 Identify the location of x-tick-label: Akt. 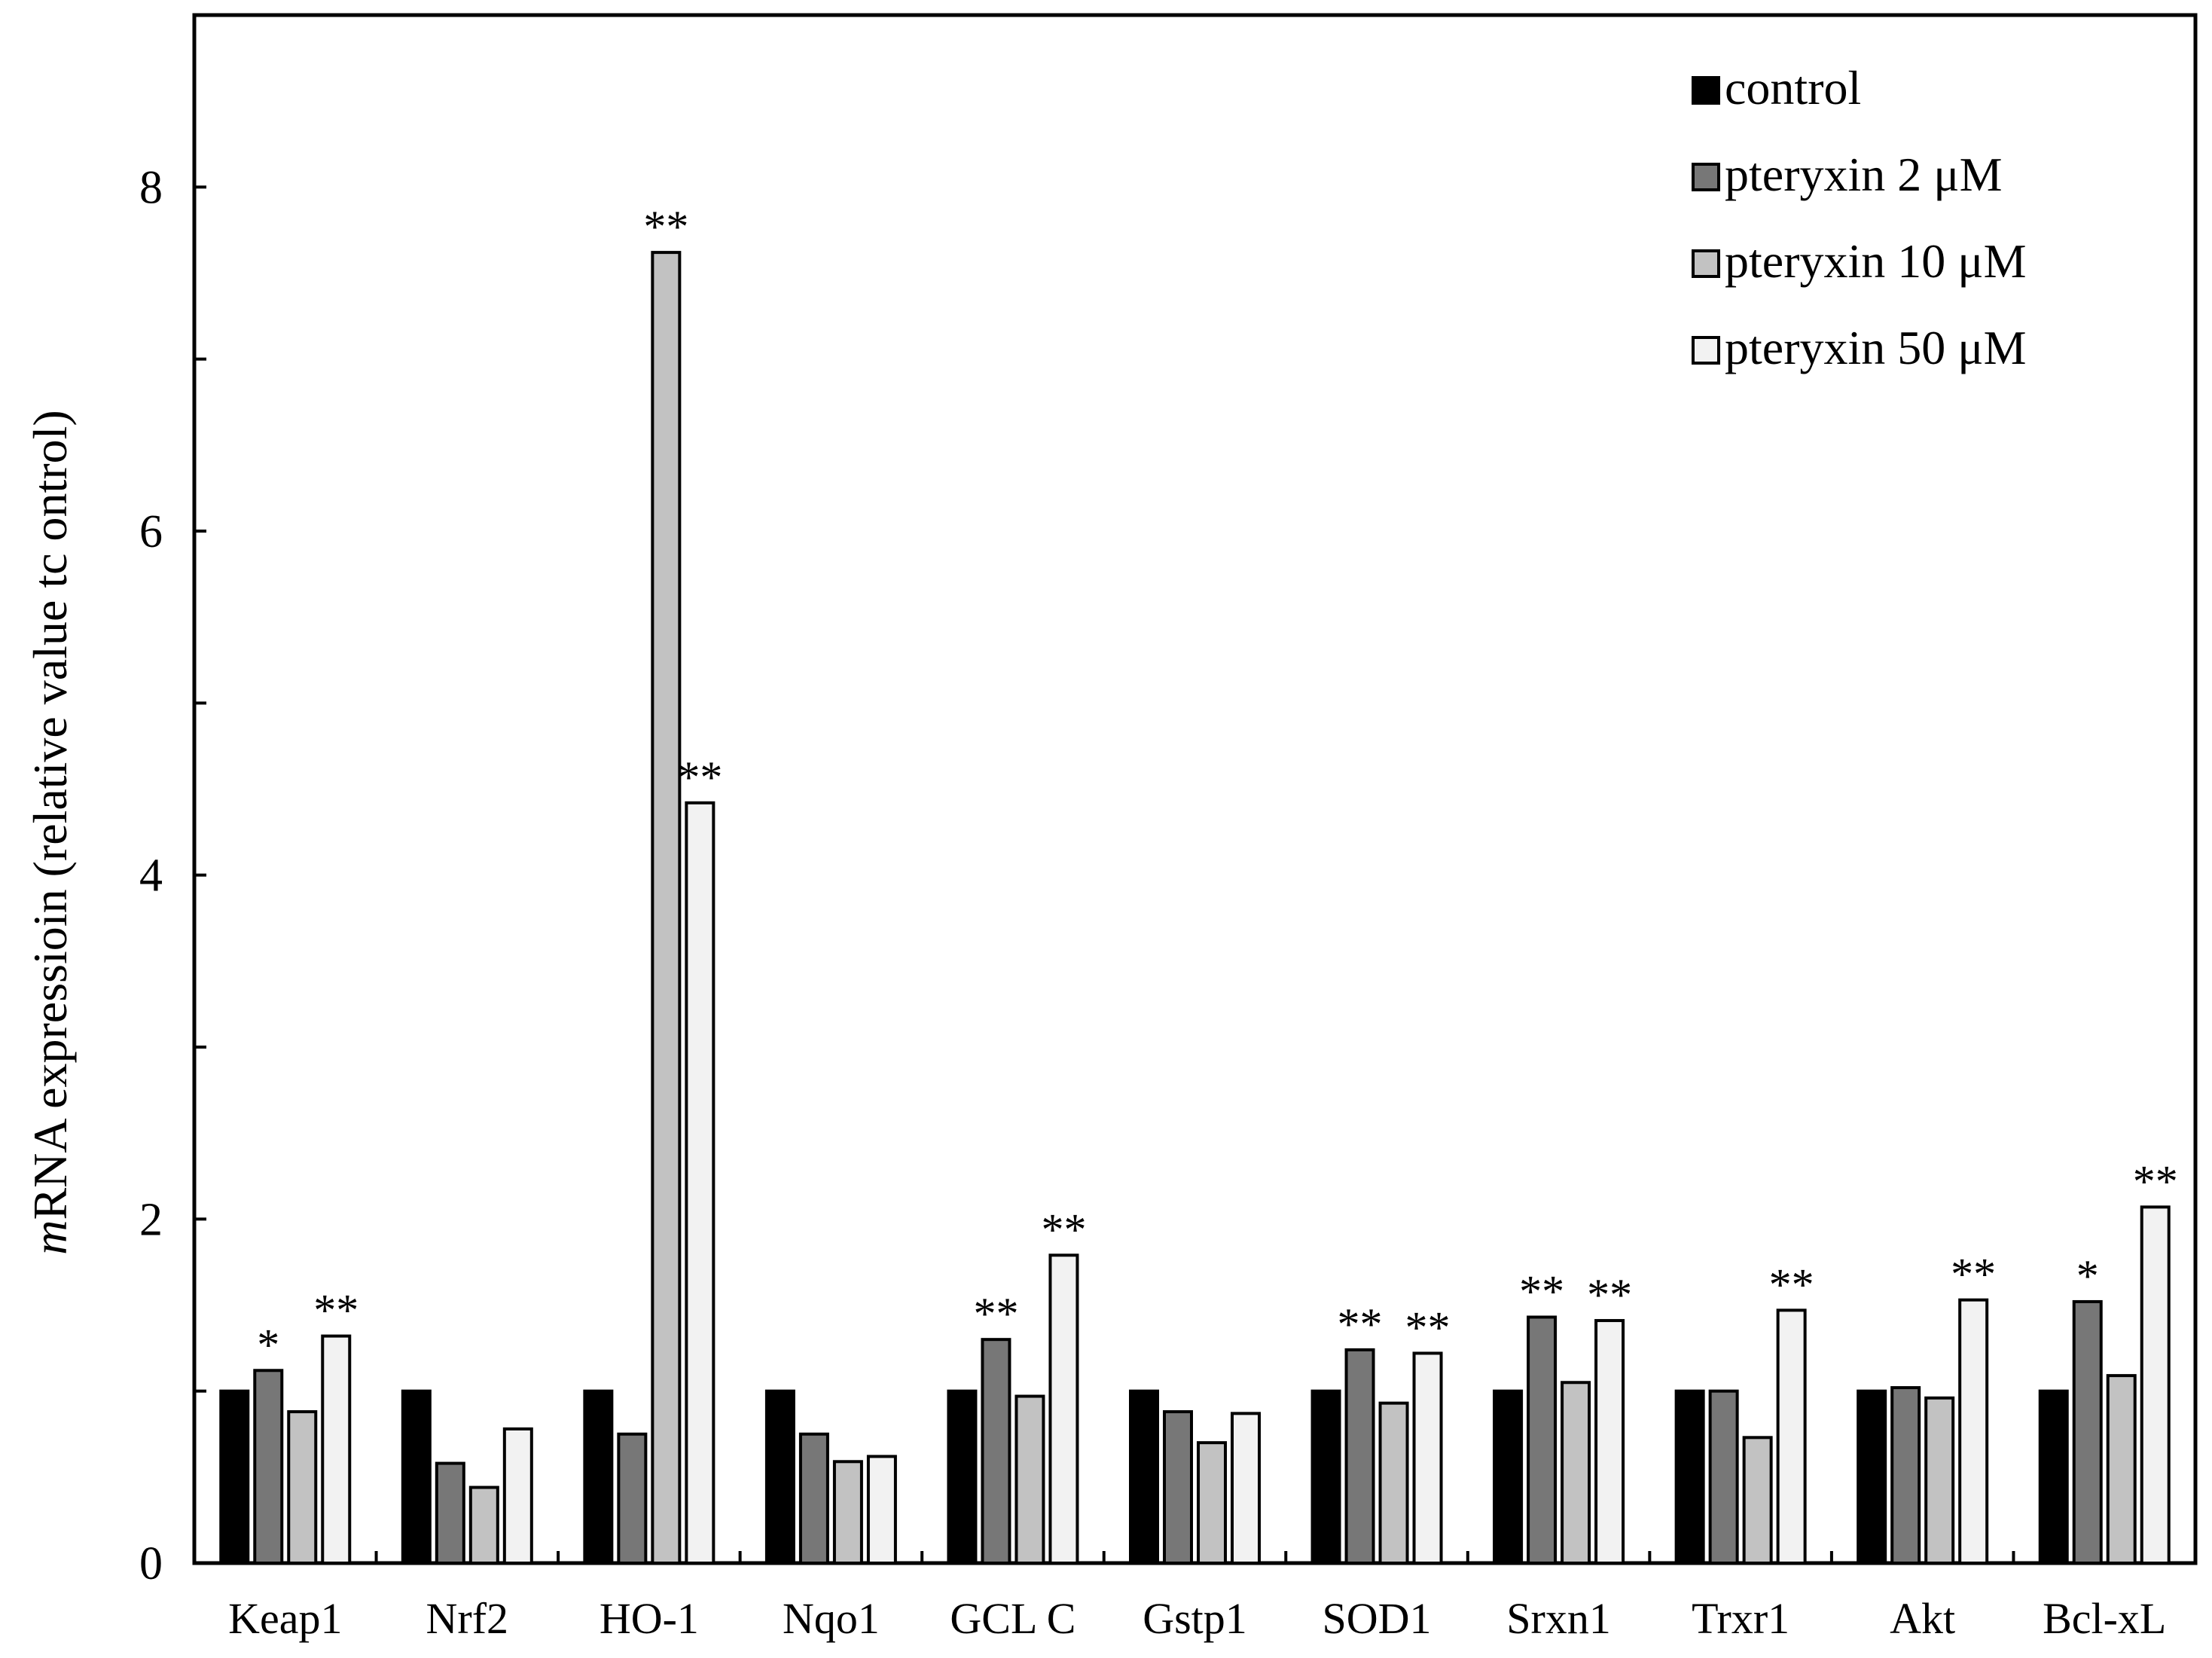
(1922, 1618).